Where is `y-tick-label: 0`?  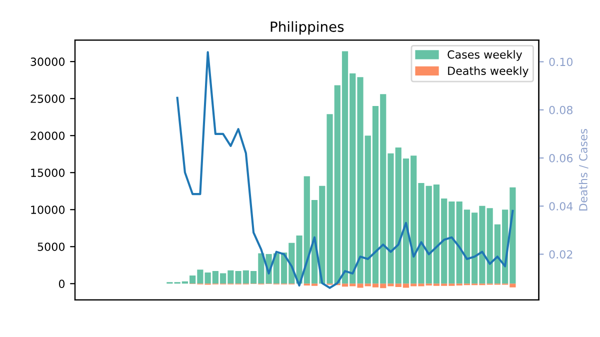 y-tick-label: 0 is located at coordinates (61, 284).